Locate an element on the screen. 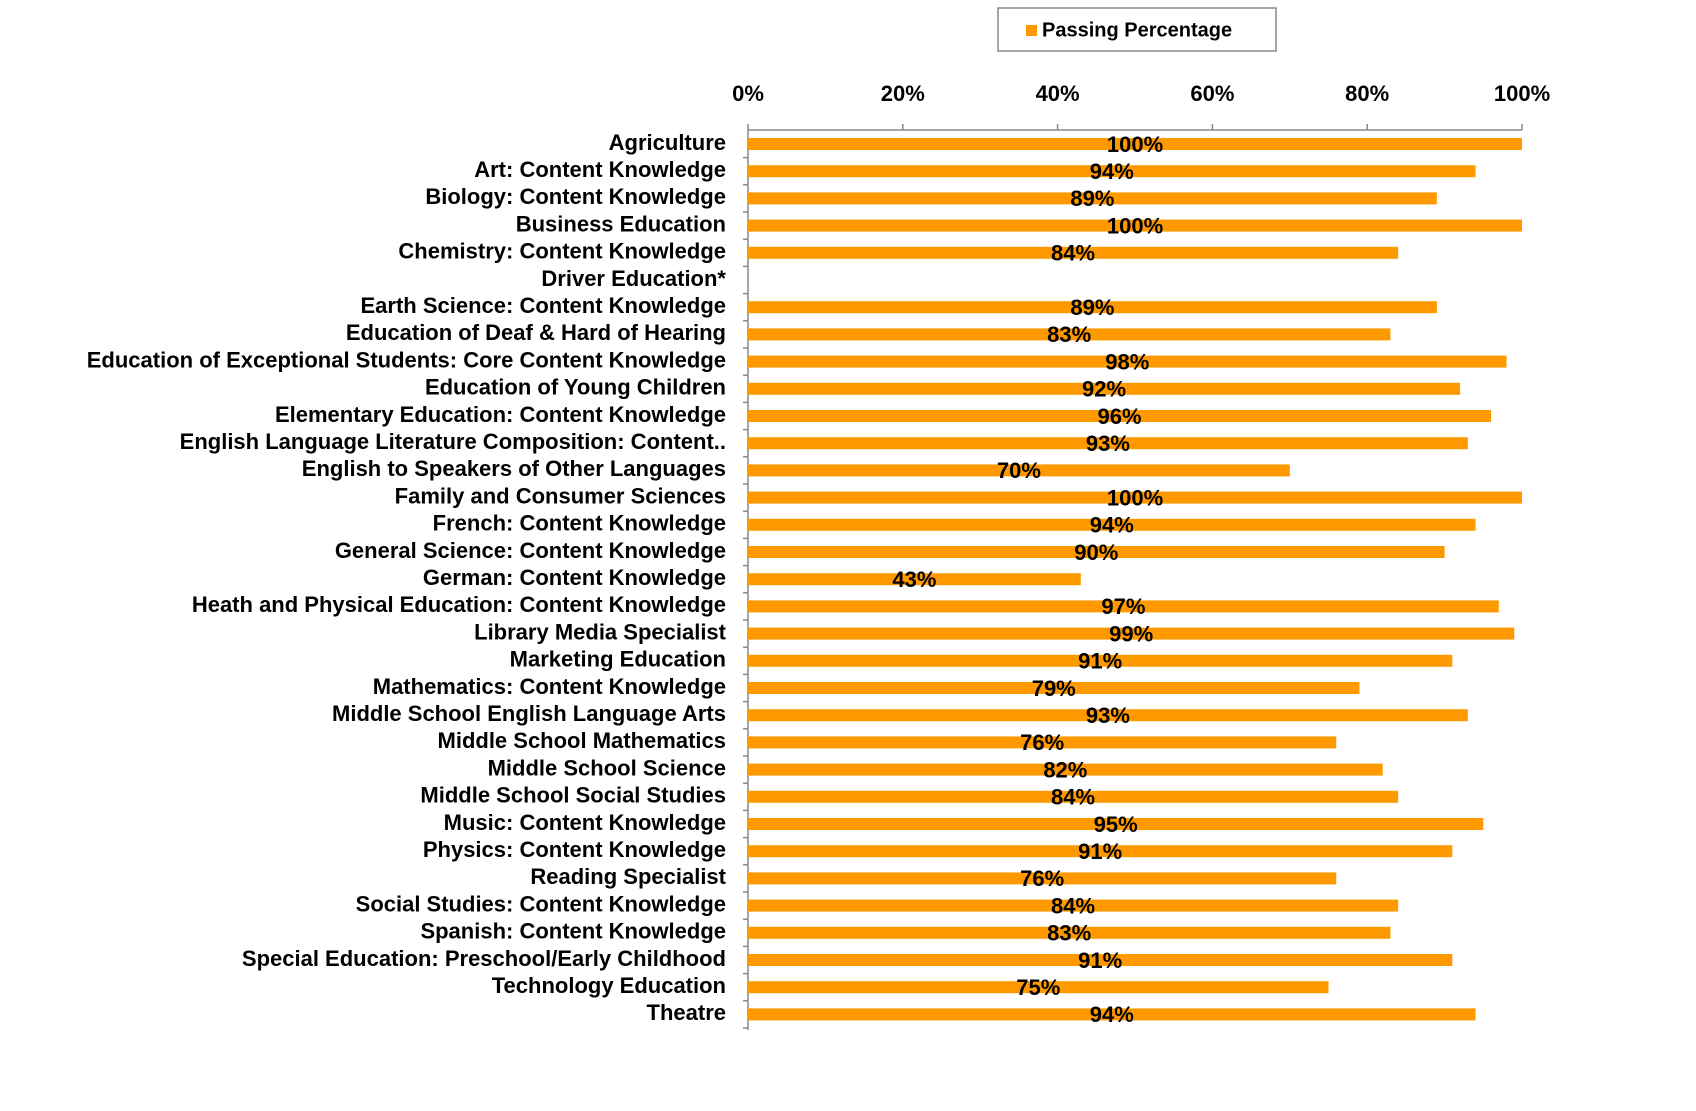  x-tick-label: 60% is located at coordinates (1212, 93).